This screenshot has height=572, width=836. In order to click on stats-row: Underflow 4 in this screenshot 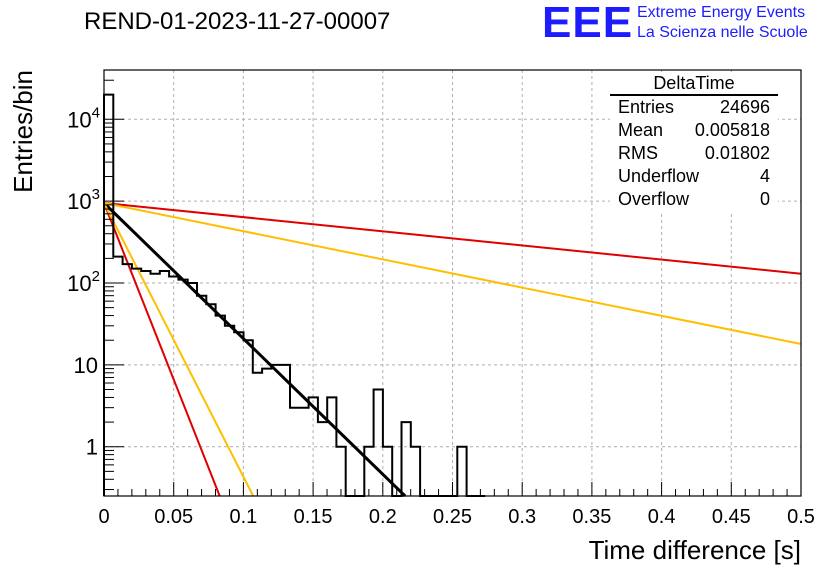, I will do `click(694, 176)`.